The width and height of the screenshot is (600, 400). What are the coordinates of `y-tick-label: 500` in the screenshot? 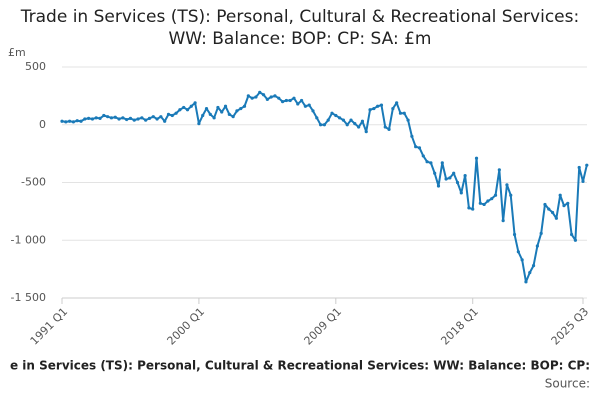 It's located at (35, 66).